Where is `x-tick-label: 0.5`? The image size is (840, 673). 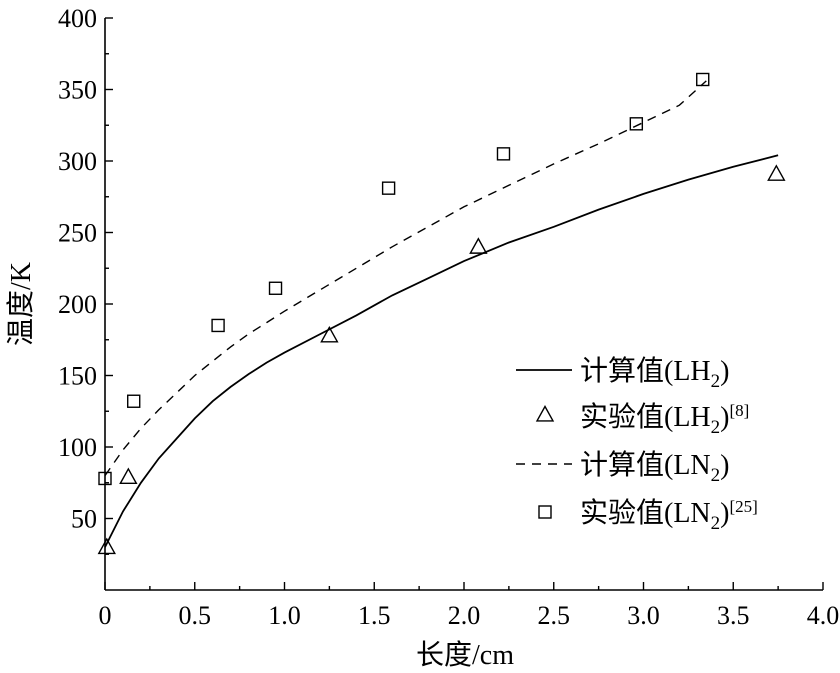
x-tick-label: 0.5 is located at coordinates (195, 615).